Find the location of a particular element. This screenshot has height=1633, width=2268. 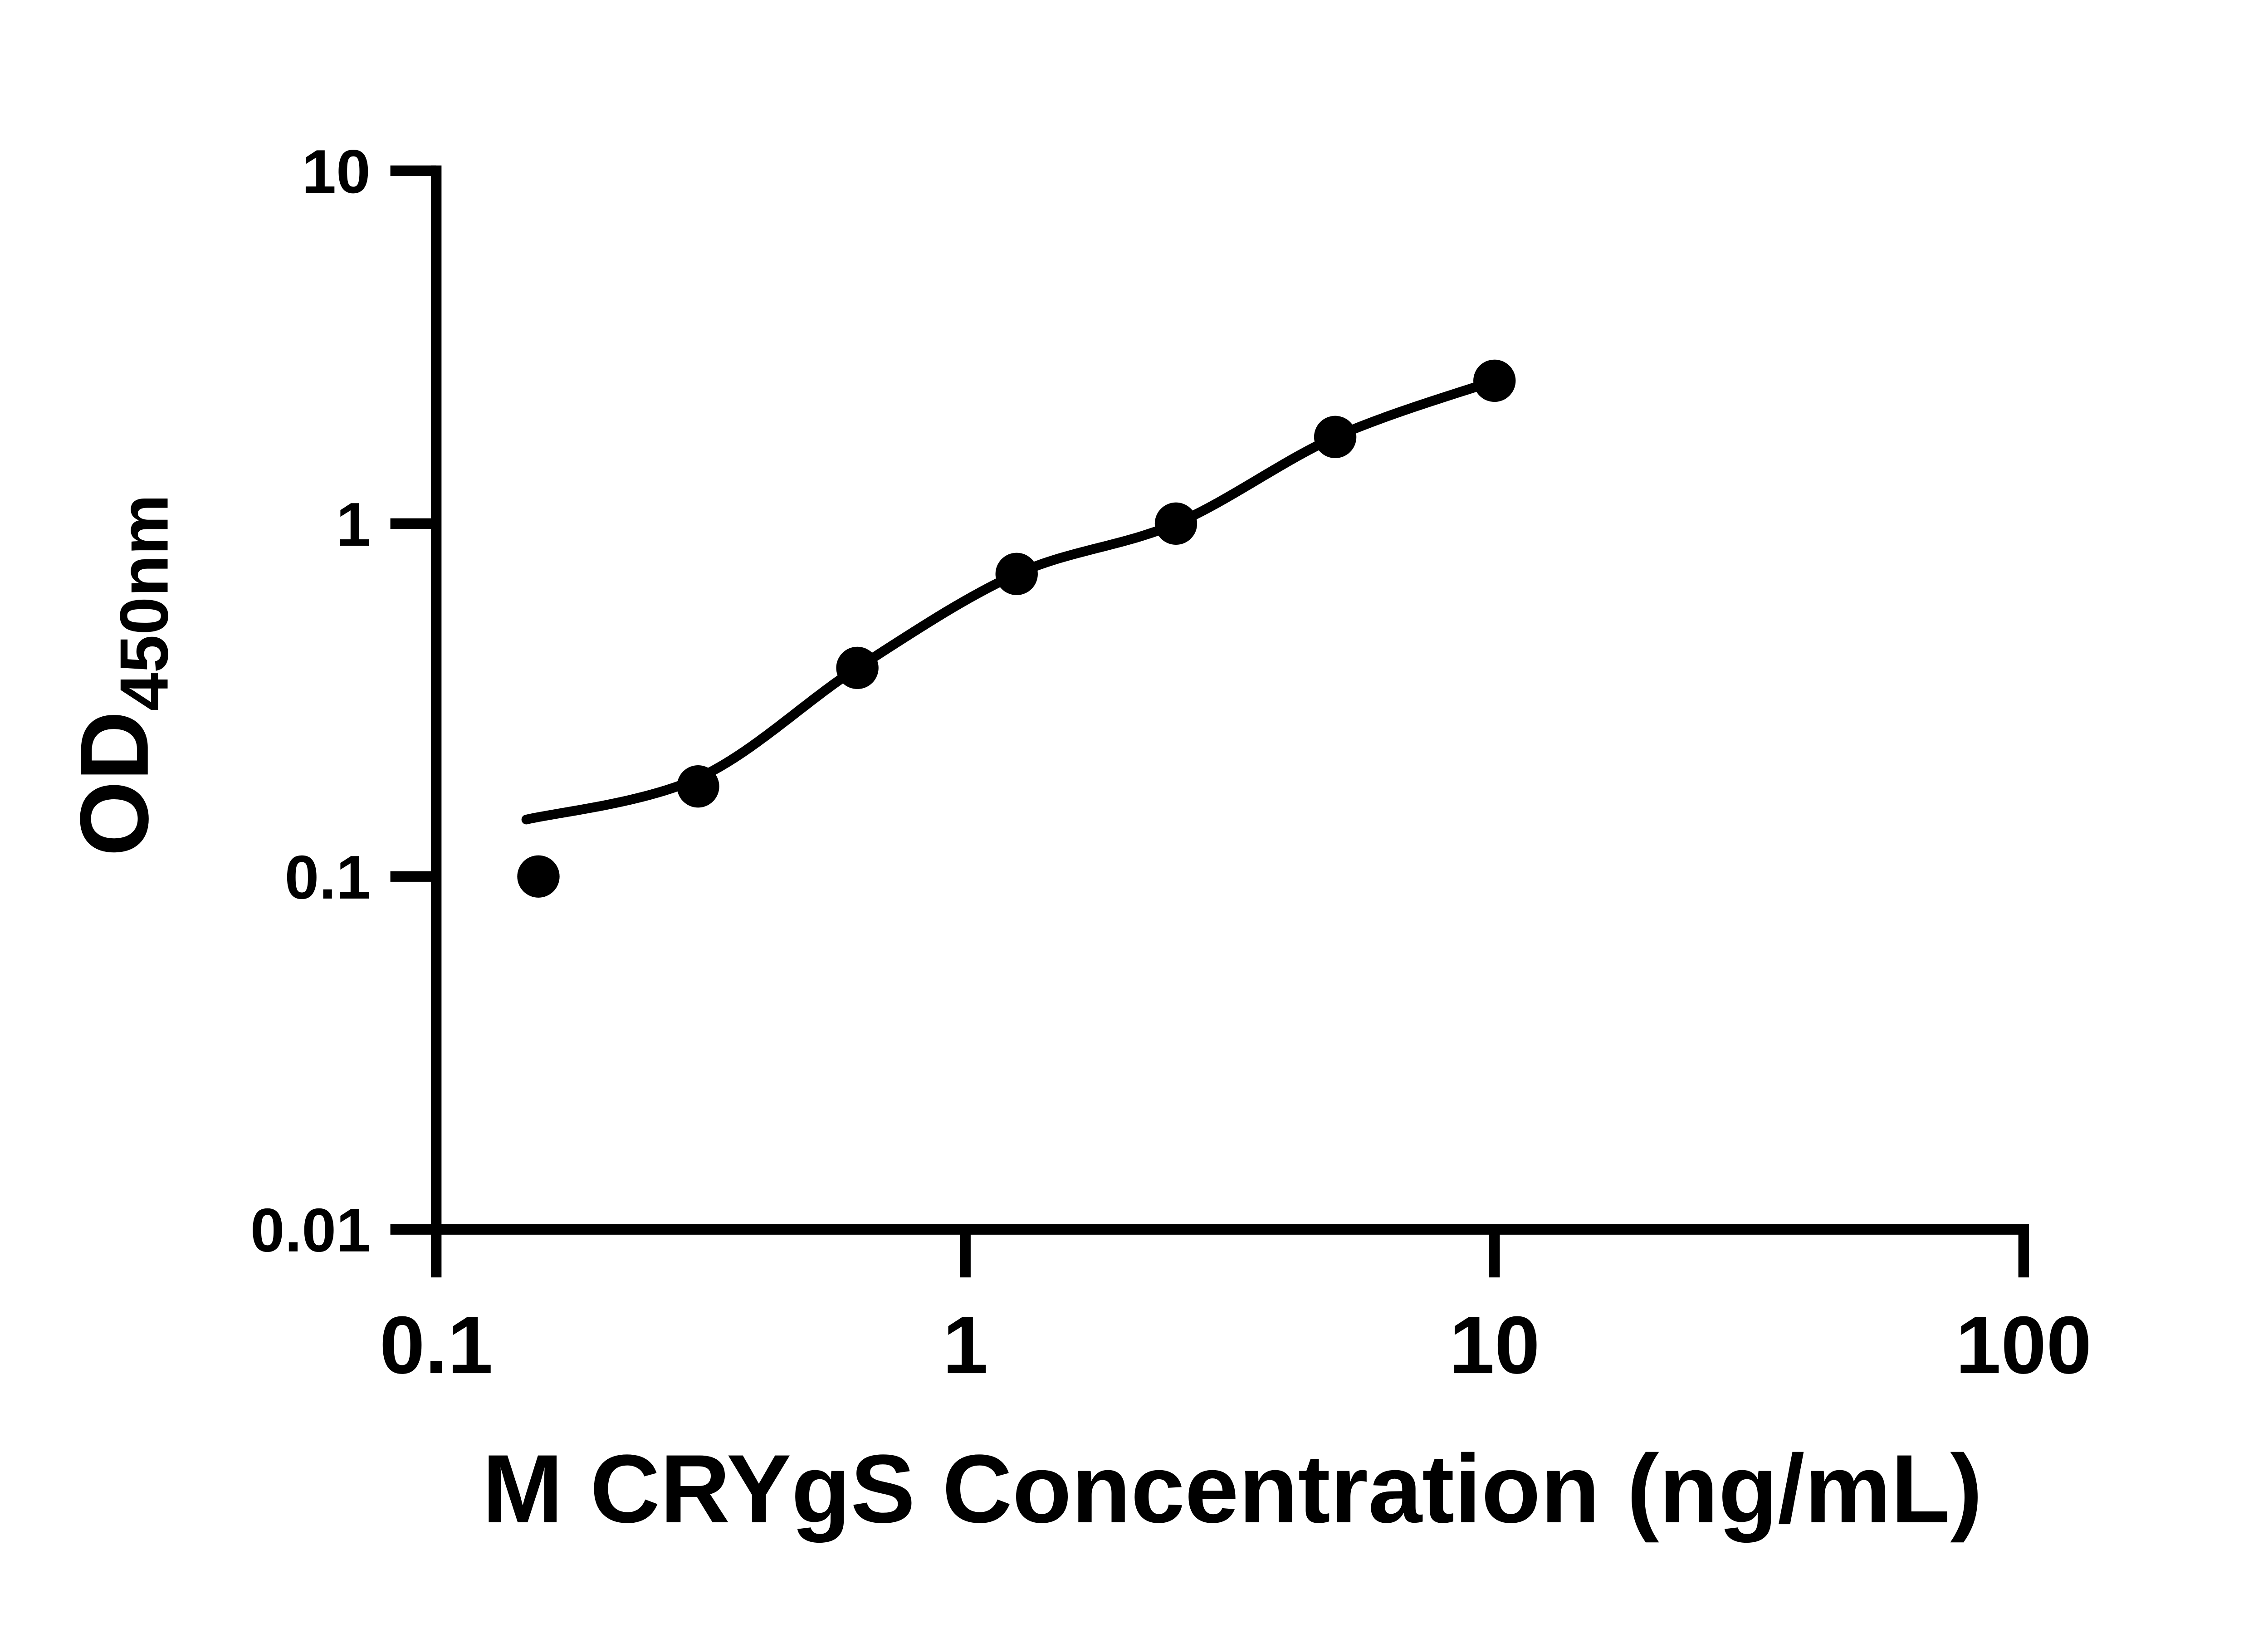

y-axis-title: OD450nm is located at coordinates (121, 675).